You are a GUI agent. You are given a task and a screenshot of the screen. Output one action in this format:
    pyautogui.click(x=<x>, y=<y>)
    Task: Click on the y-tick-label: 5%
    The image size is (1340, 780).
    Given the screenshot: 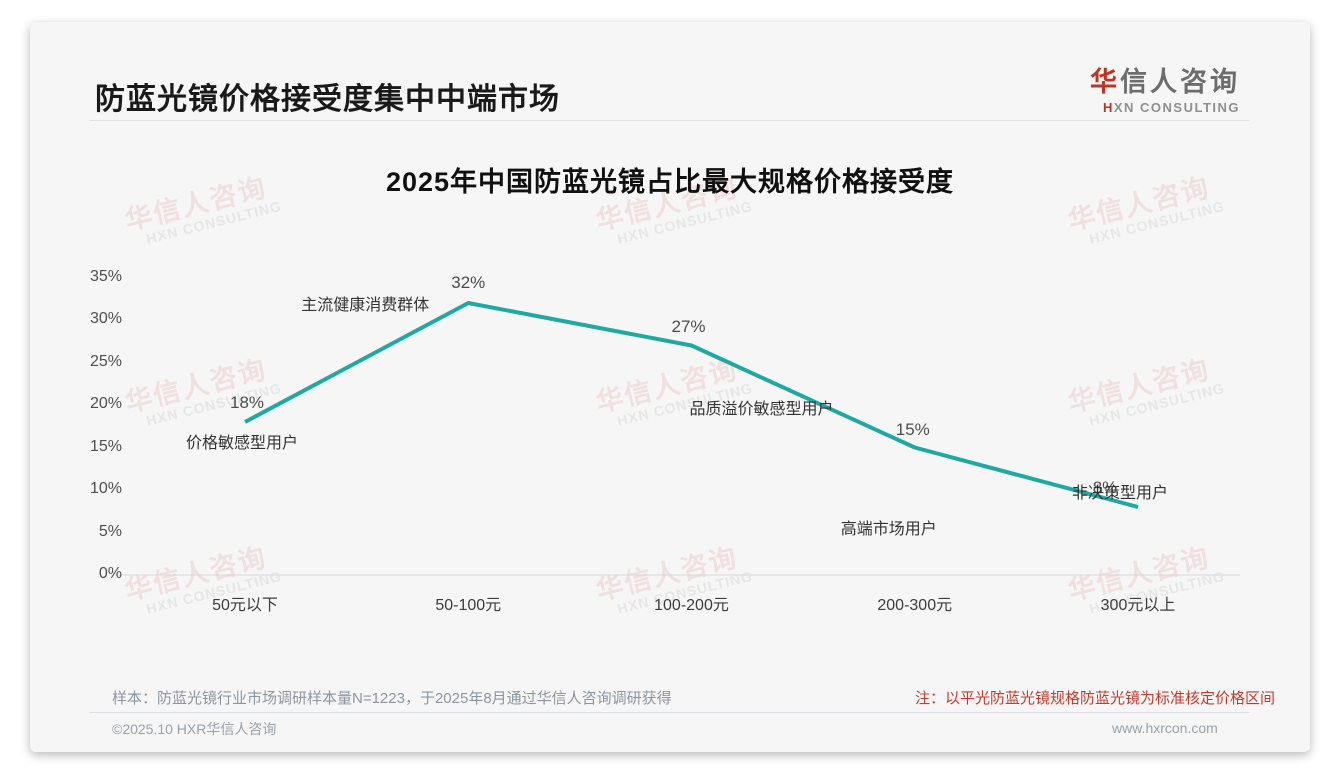 What is the action you would take?
    pyautogui.click(x=110, y=531)
    